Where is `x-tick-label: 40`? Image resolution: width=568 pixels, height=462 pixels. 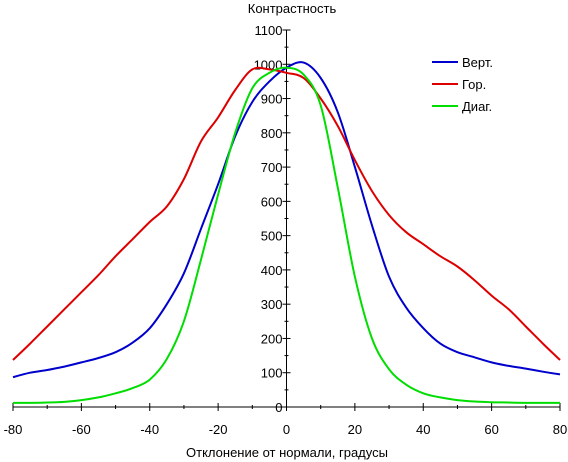
x-tick-label: 40 is located at coordinates (423, 429).